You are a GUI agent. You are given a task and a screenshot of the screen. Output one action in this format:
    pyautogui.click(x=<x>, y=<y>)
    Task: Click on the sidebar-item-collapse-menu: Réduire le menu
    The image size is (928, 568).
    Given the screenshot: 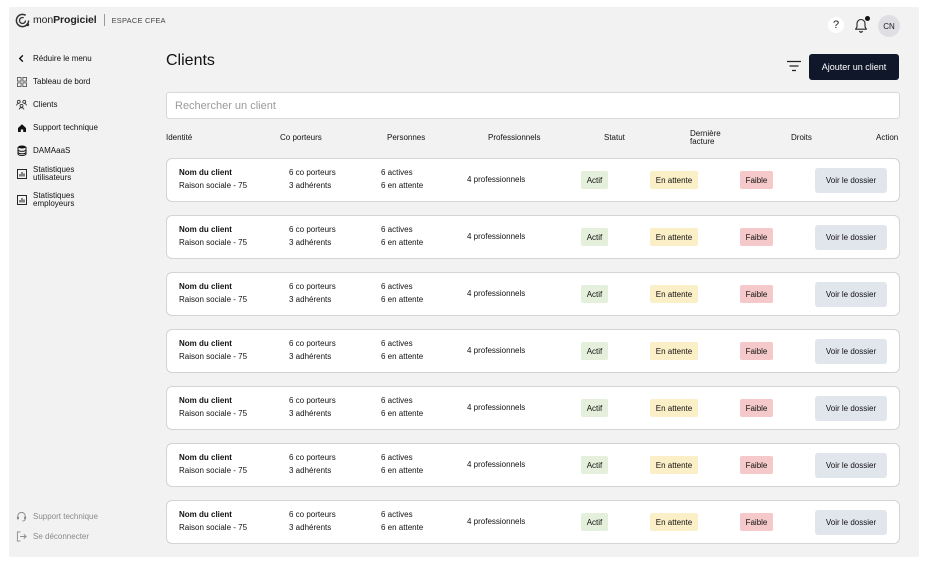 What is the action you would take?
    pyautogui.click(x=54, y=58)
    